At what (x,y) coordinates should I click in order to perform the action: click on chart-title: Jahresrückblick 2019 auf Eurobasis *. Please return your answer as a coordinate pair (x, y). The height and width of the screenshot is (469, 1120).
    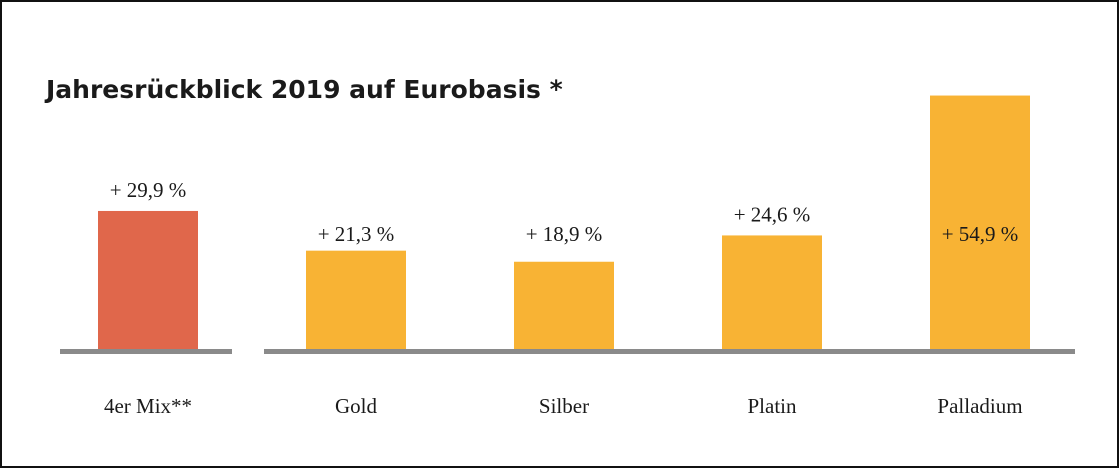
    Looking at the image, I should click on (303, 89).